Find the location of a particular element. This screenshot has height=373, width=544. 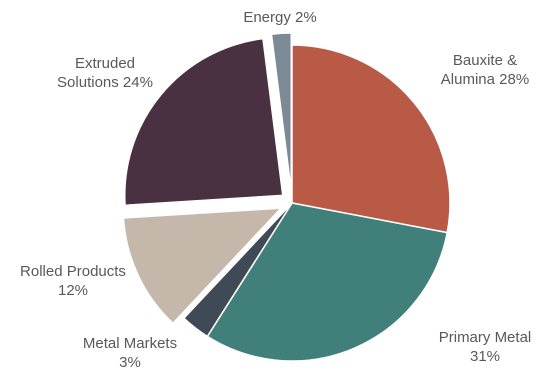

pie-slice-metal-markets is located at coordinates (237, 270).